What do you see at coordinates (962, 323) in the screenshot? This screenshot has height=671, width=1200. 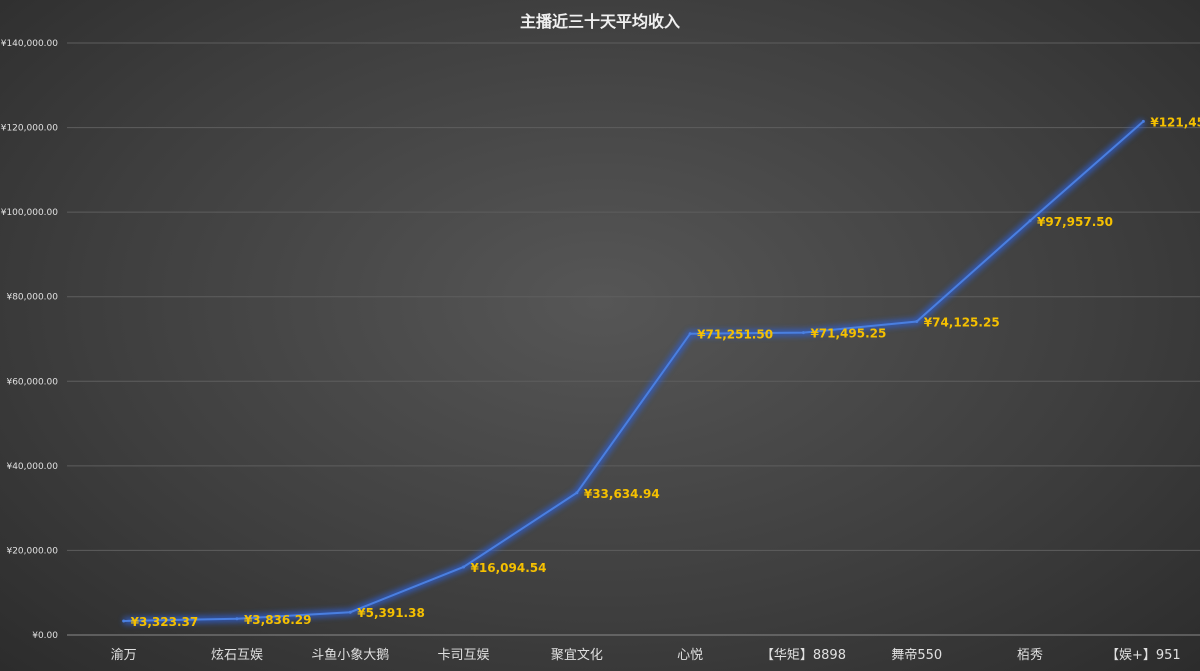 I see `data-label: ¥74,125.25` at bounding box center [962, 323].